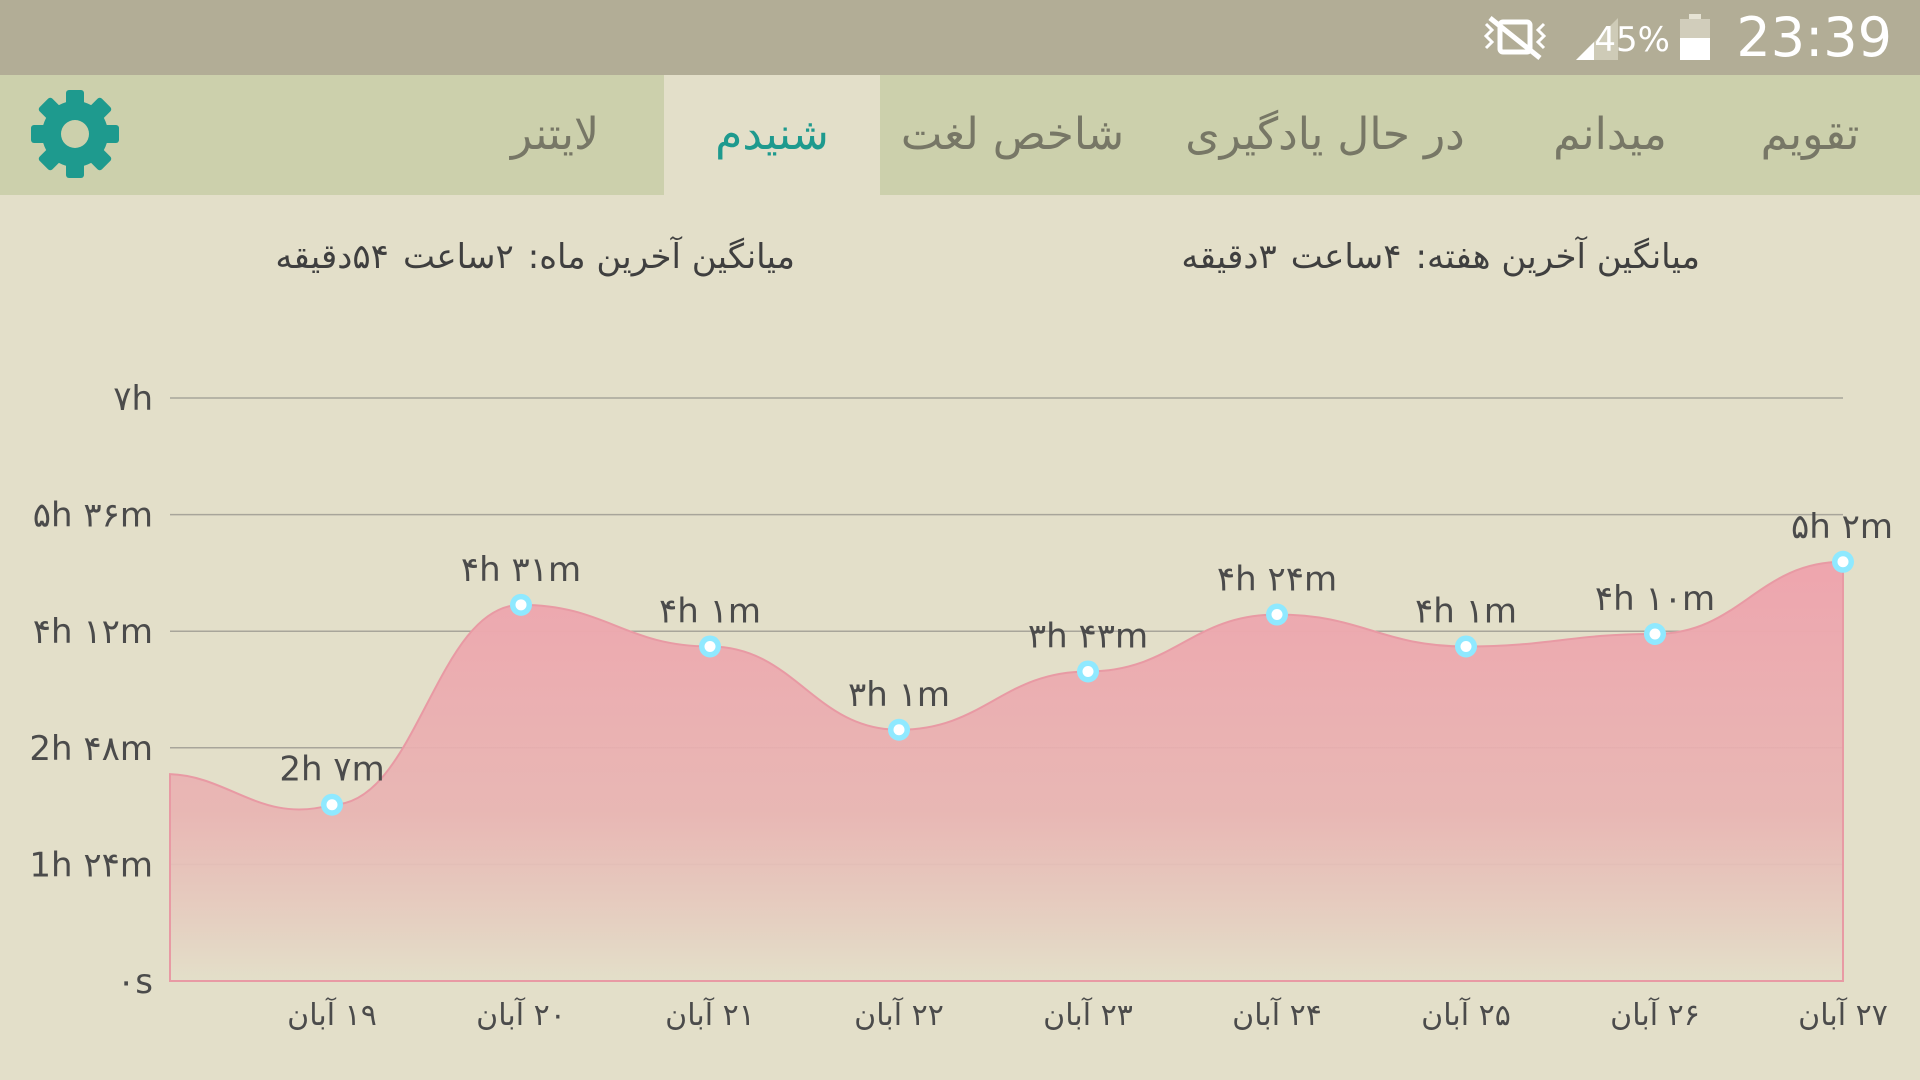 The image size is (1920, 1080). Describe the element at coordinates (93, 516) in the screenshot. I see `y-tick-label: ۵h ۳۶m` at that location.